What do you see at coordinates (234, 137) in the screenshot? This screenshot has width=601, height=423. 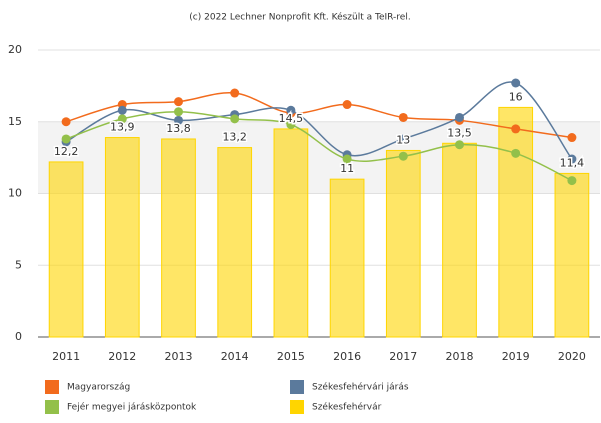 I see `data-label: 13,2` at bounding box center [234, 137].